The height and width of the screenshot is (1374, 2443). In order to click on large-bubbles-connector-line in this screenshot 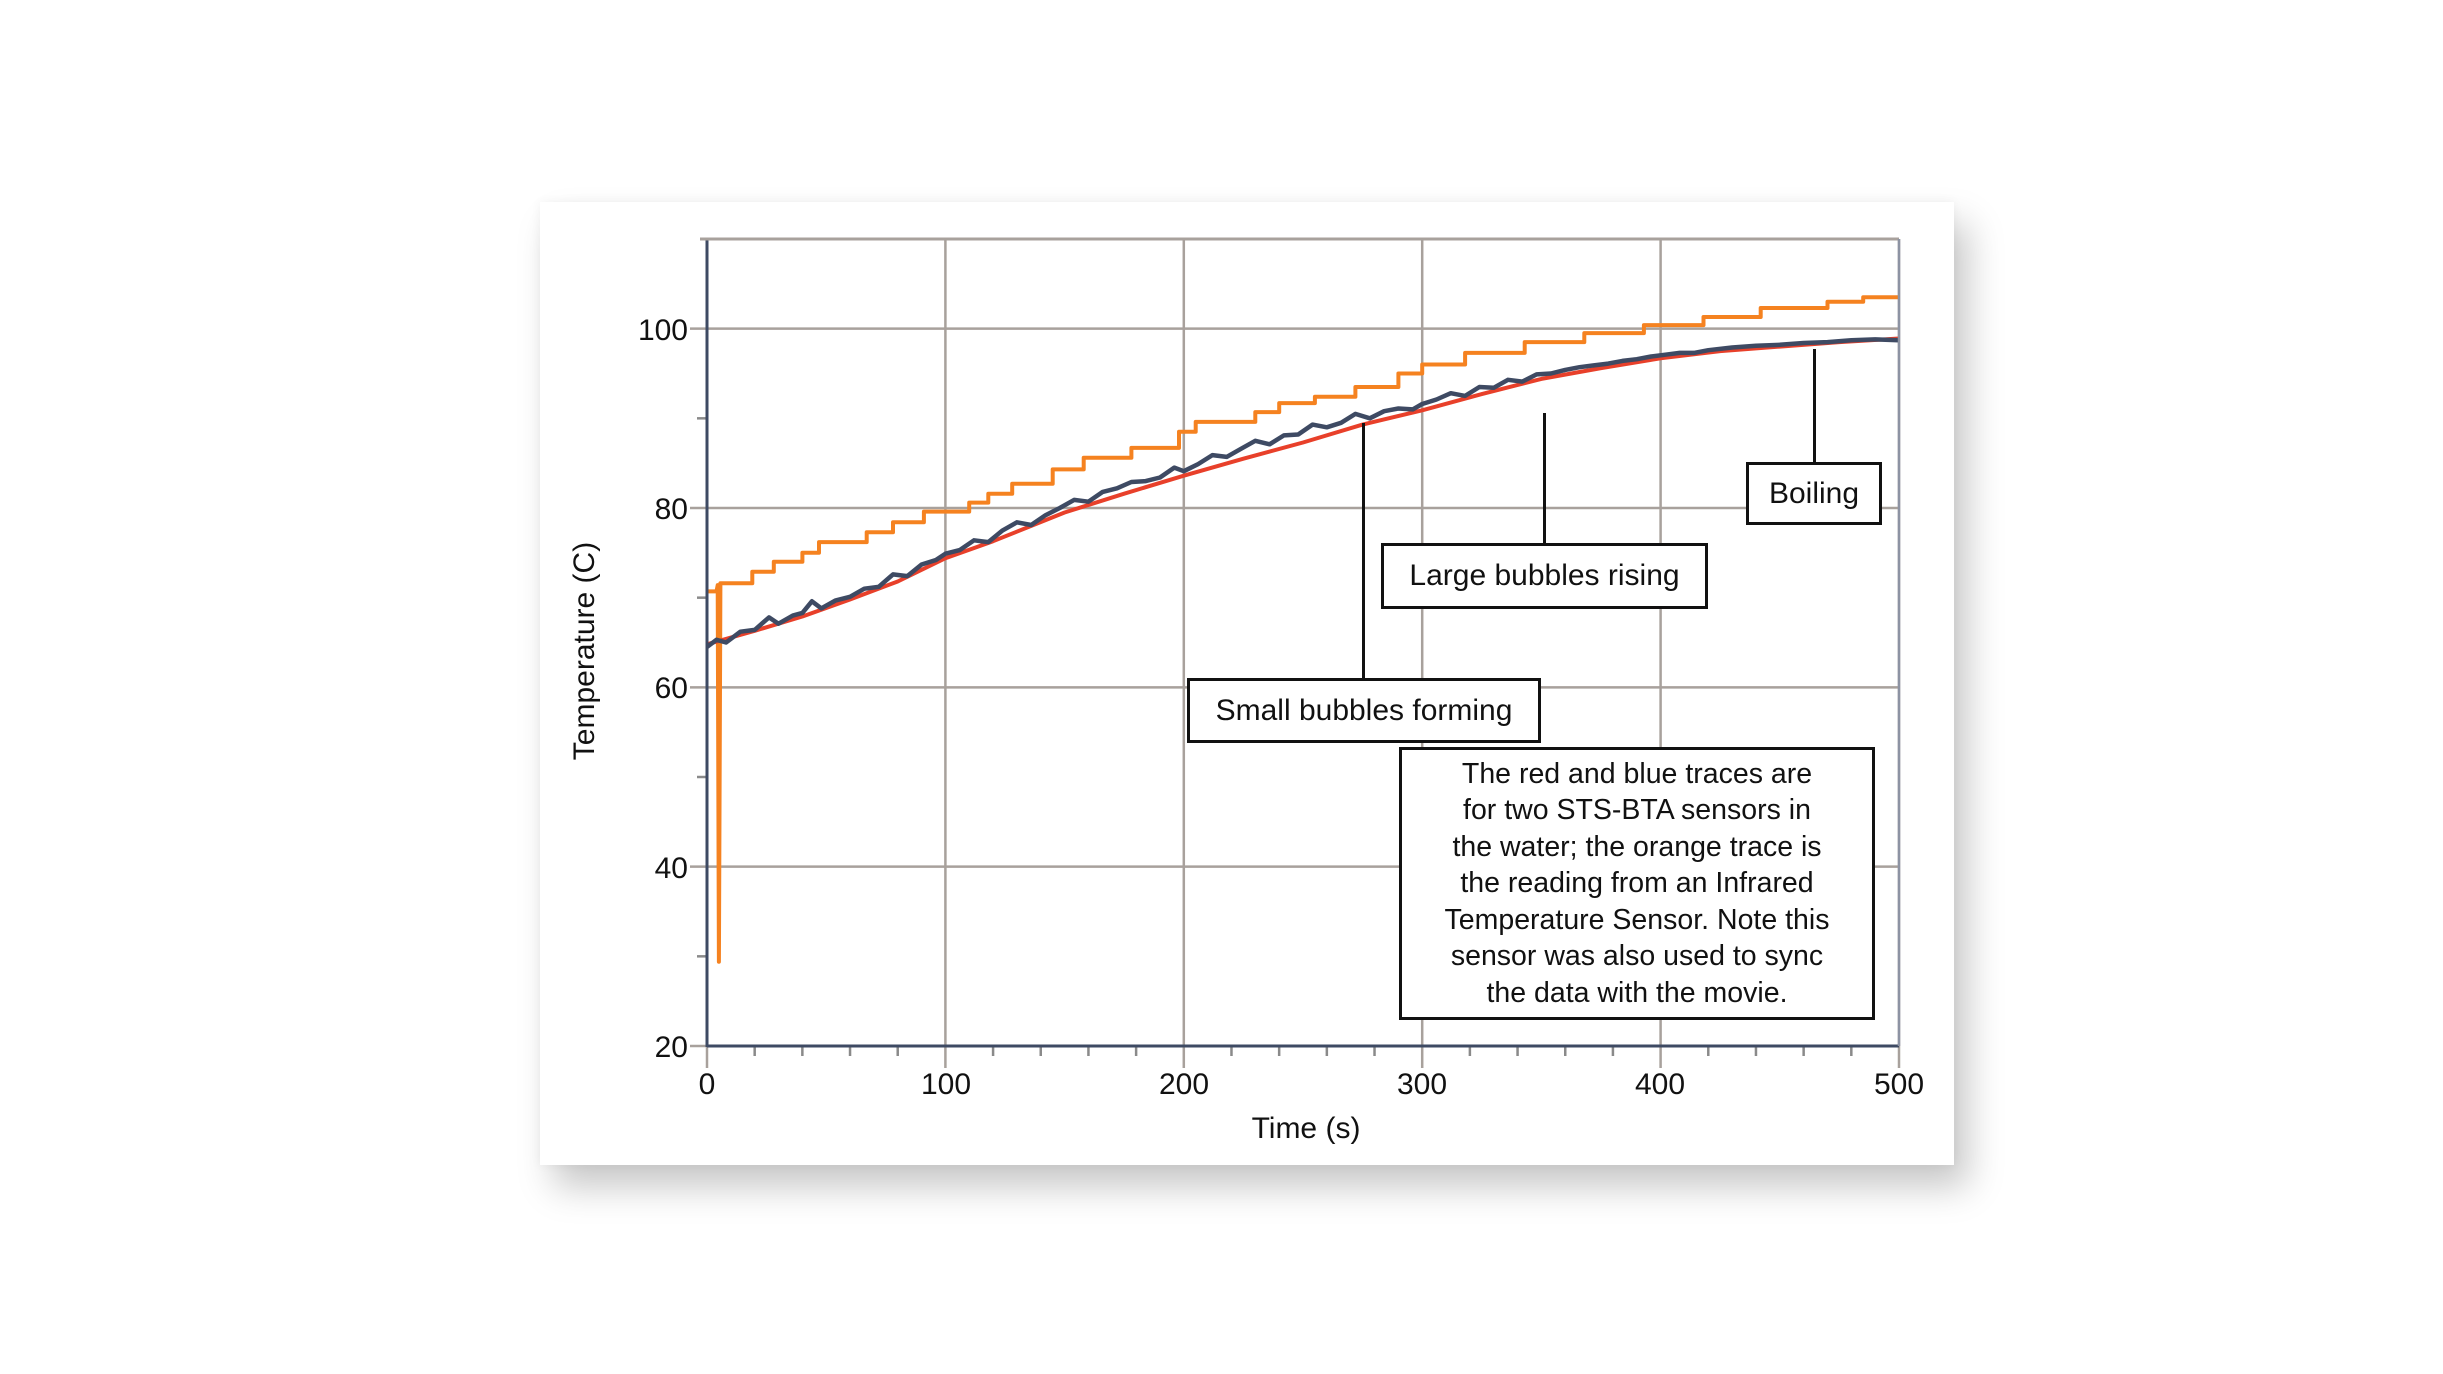, I will do `click(1544, 478)`.